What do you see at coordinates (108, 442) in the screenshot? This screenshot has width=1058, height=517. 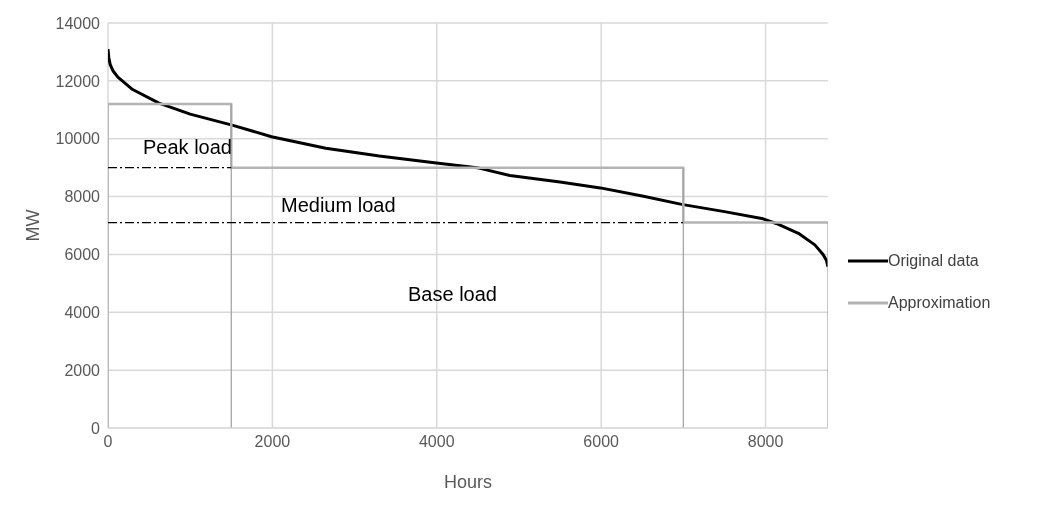 I see `x-tick-label: 0` at bounding box center [108, 442].